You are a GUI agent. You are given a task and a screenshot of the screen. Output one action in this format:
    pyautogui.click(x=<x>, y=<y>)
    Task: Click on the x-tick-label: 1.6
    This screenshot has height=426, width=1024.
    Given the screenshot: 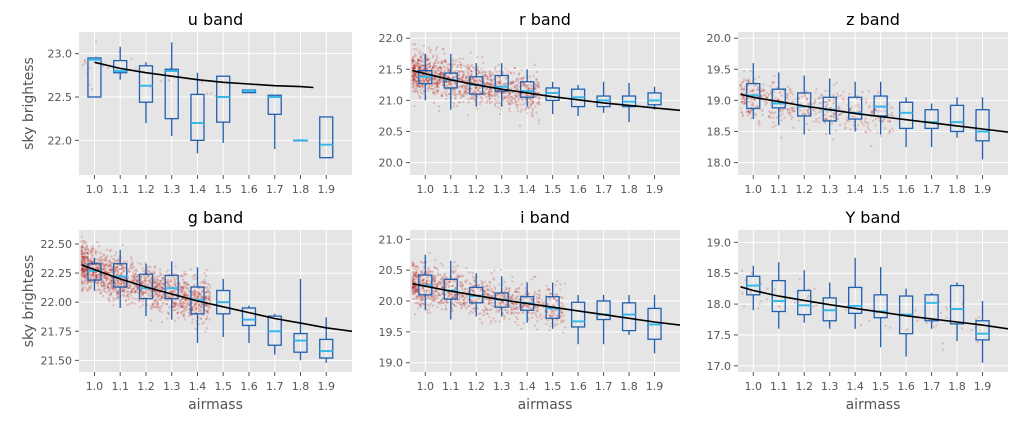 What is the action you would take?
    pyautogui.click(x=578, y=189)
    